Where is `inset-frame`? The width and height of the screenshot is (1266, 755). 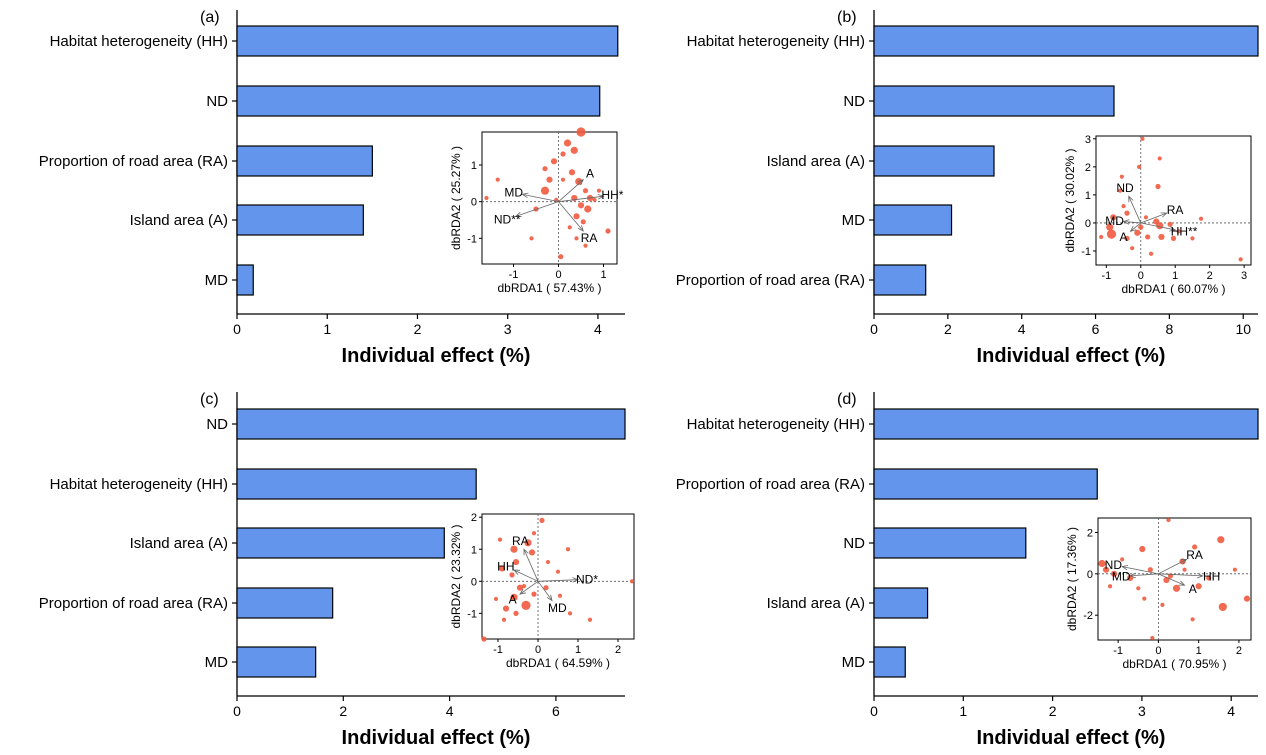 inset-frame is located at coordinates (549, 198).